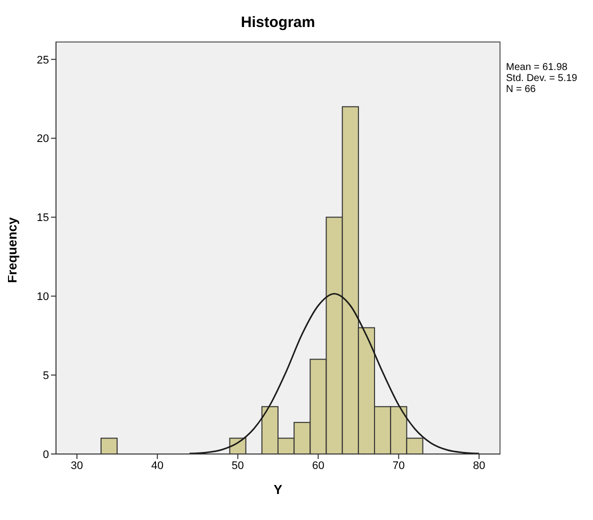 The height and width of the screenshot is (520, 593). Describe the element at coordinates (238, 466) in the screenshot. I see `x-tick-label: 50` at that location.